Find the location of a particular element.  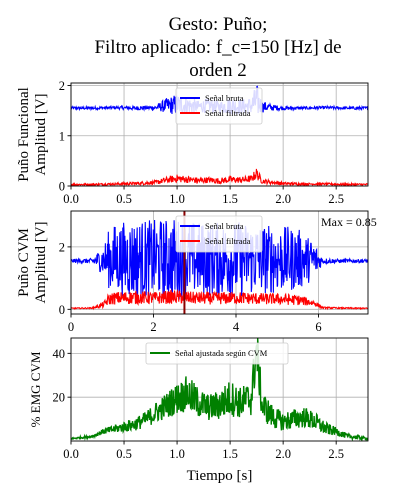

y-tick-label: 1 is located at coordinates (62, 136).